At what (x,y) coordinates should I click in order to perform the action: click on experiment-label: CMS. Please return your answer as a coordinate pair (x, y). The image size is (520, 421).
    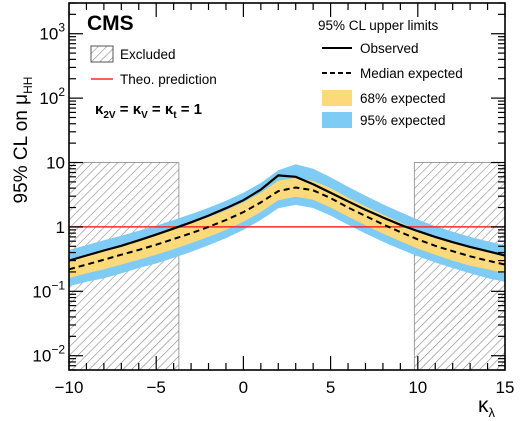
    Looking at the image, I should click on (110, 23).